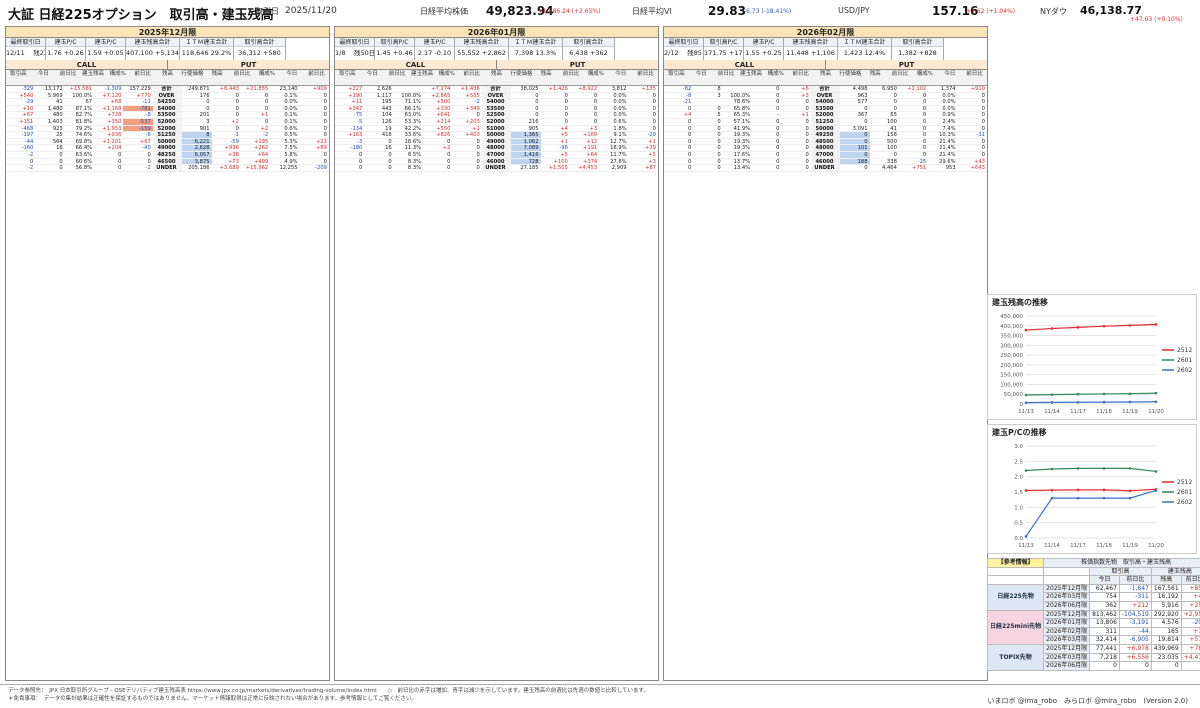 Image resolution: width=1200 pixels, height=708 pixels. What do you see at coordinates (148, 115) in the screenshot?
I see `table-cell: -8` at bounding box center [148, 115].